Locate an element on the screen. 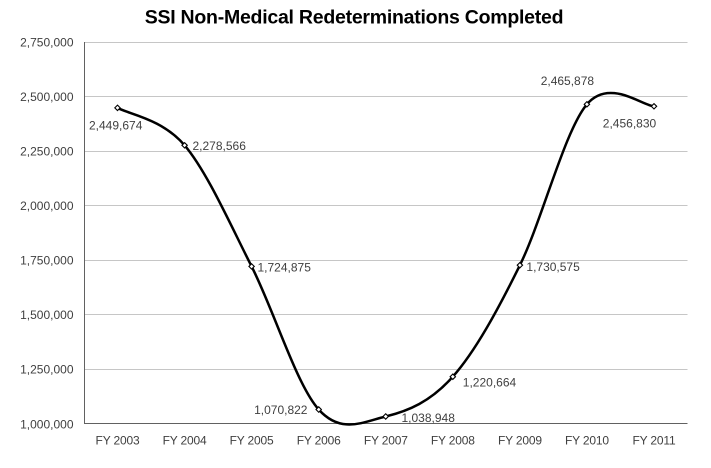 The height and width of the screenshot is (468, 711). svg-text: 2,500,000 is located at coordinates (47, 97).